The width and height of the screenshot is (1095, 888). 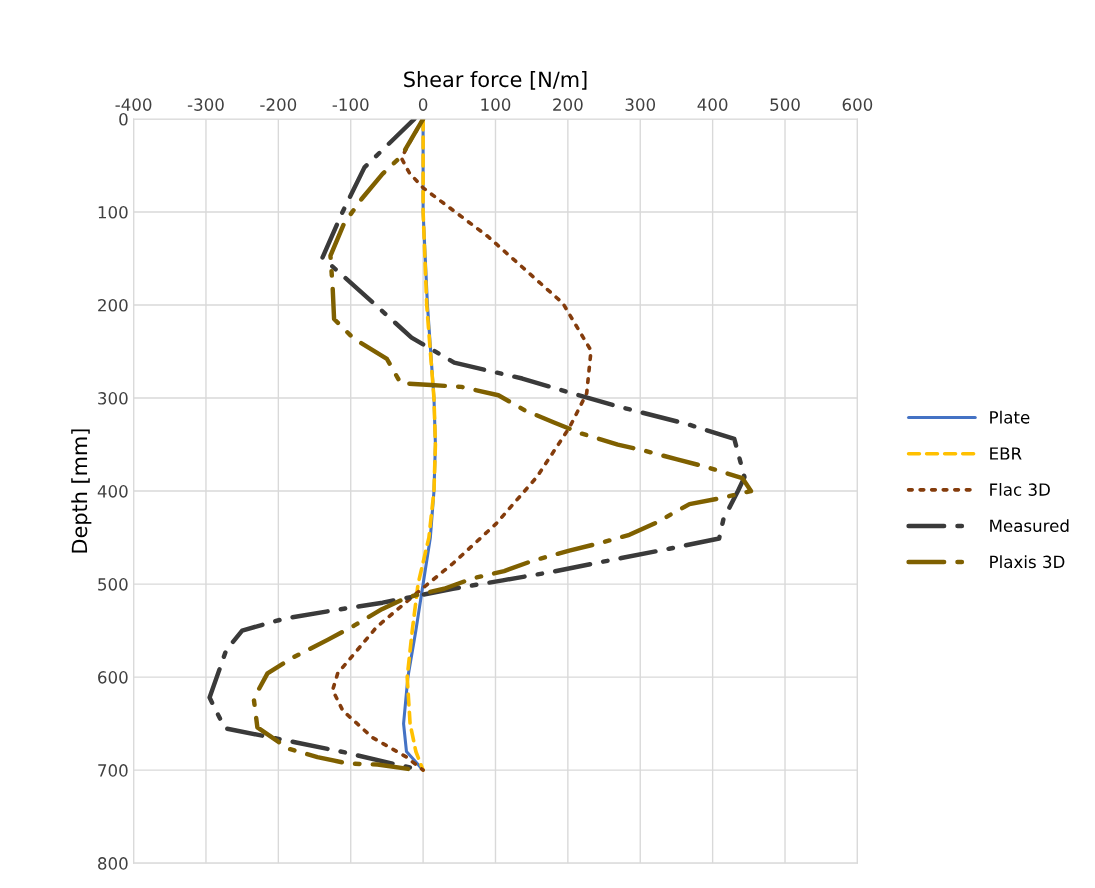 What do you see at coordinates (205, 104) in the screenshot?
I see `x-tick-label: -300` at bounding box center [205, 104].